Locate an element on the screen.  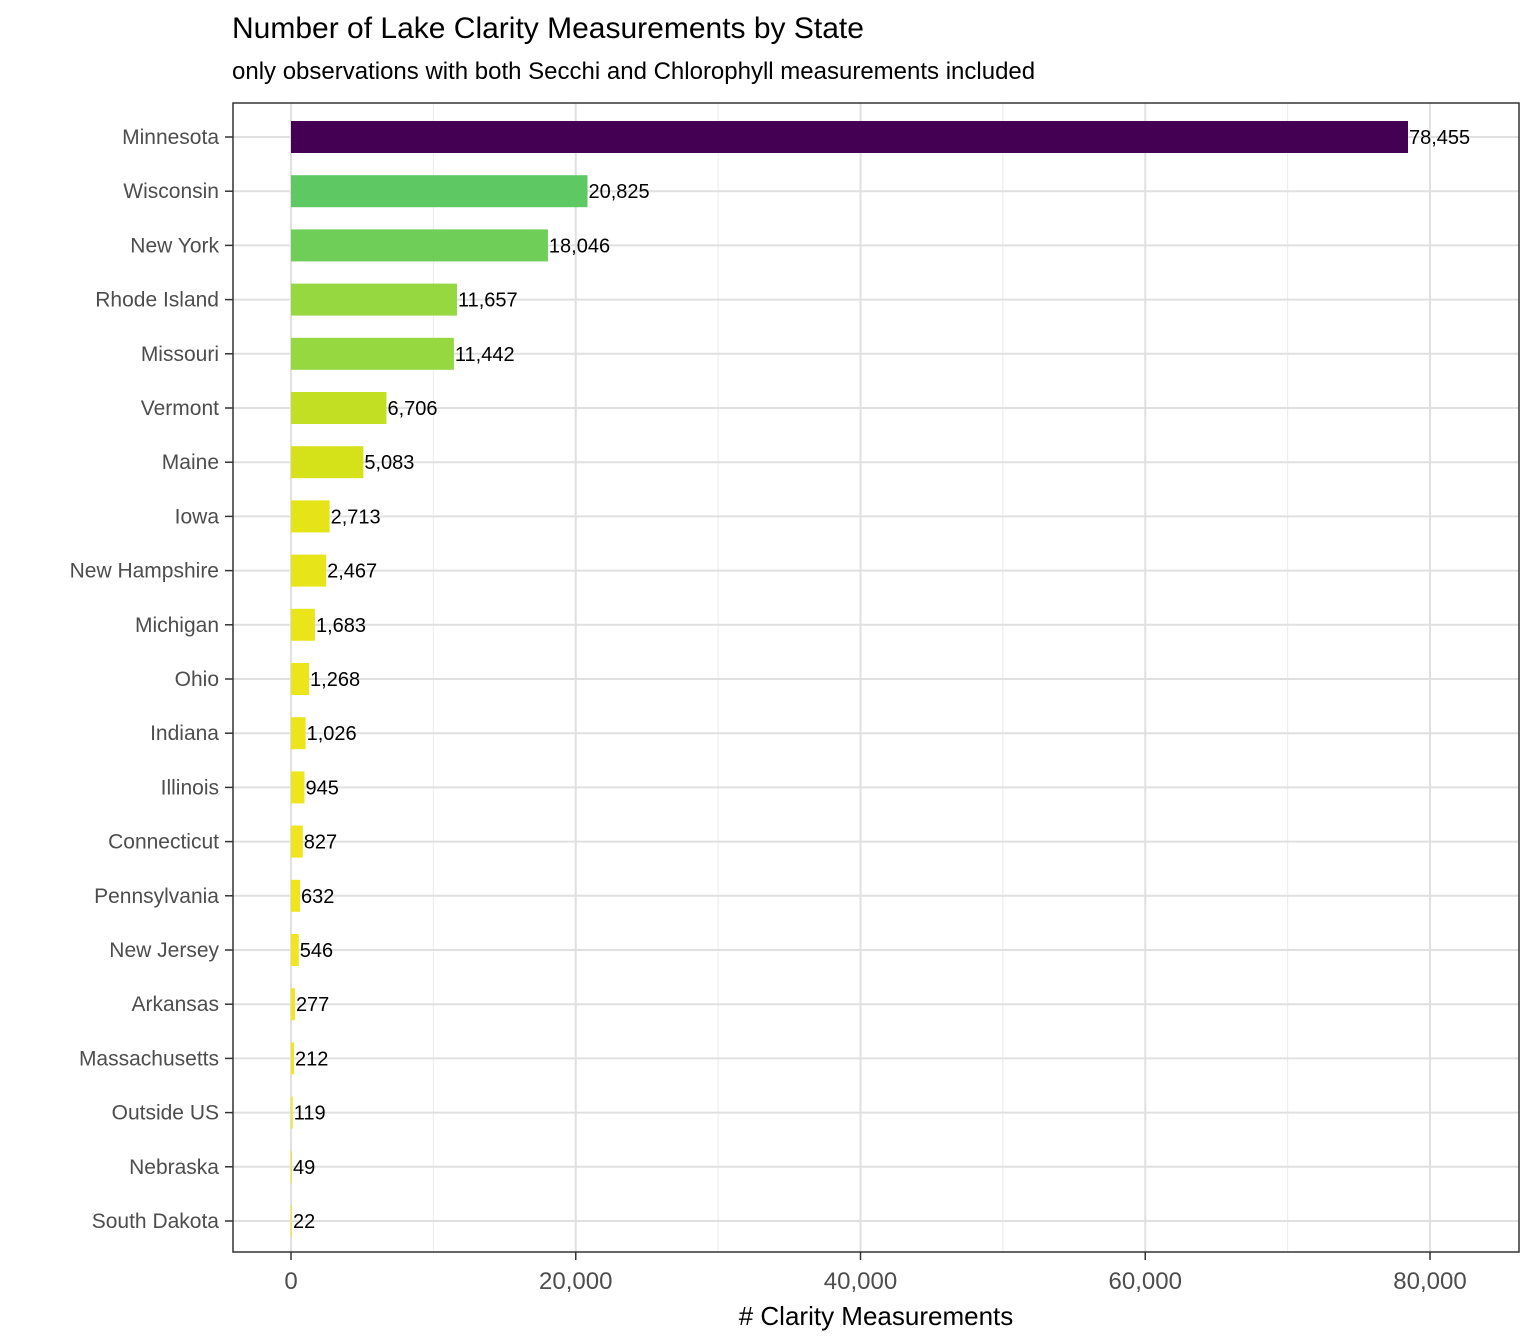
y-tick-label: Vermont is located at coordinates (180, 408).